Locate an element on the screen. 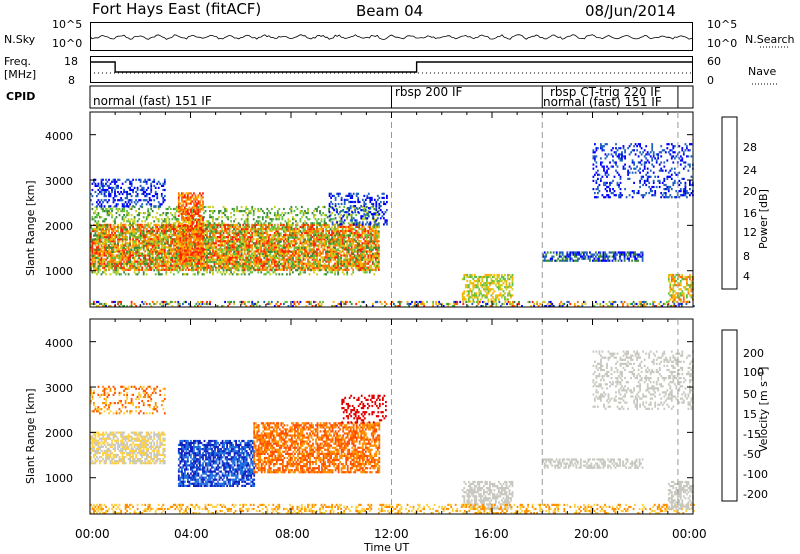 The image size is (800, 554). vel-cbar-tick-100: 100 is located at coordinates (753, 372).